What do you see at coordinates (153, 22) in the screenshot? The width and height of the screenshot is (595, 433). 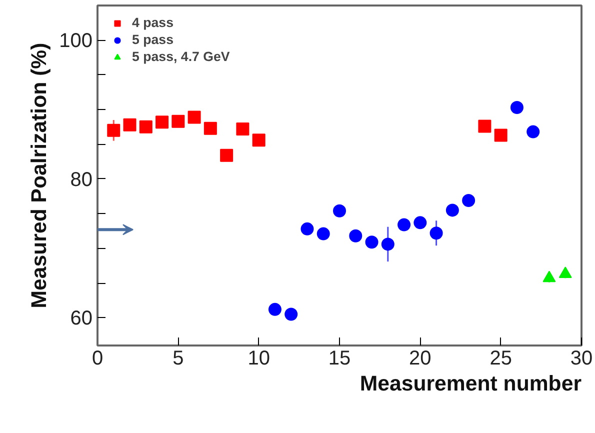 I see `legend-label: 4 pass` at bounding box center [153, 22].